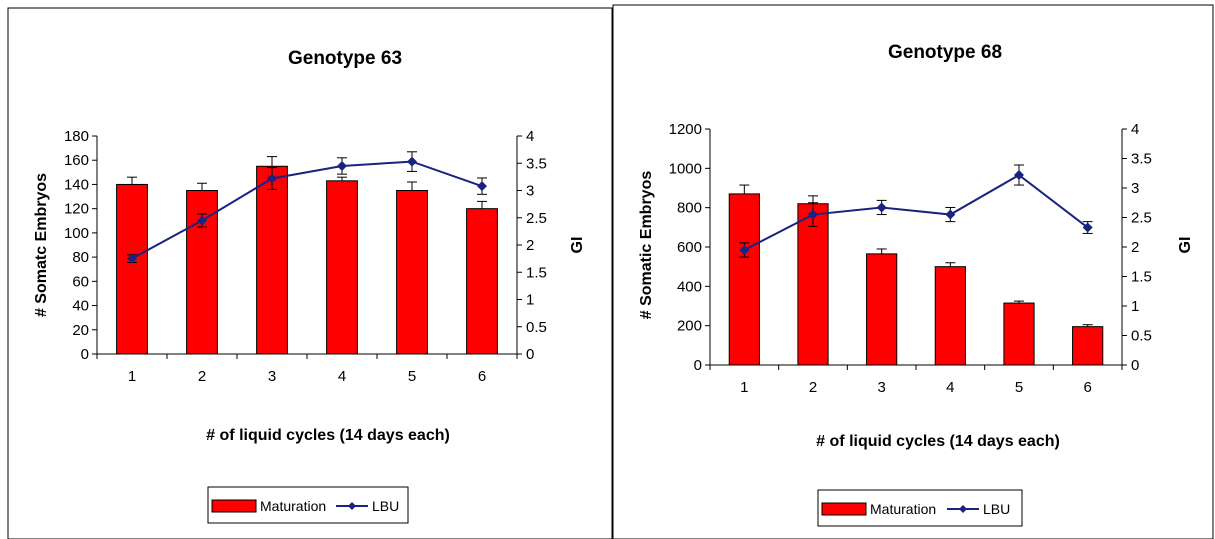 The image size is (1215, 539). What do you see at coordinates (76, 184) in the screenshot?
I see `y-tick-label: 140` at bounding box center [76, 184].